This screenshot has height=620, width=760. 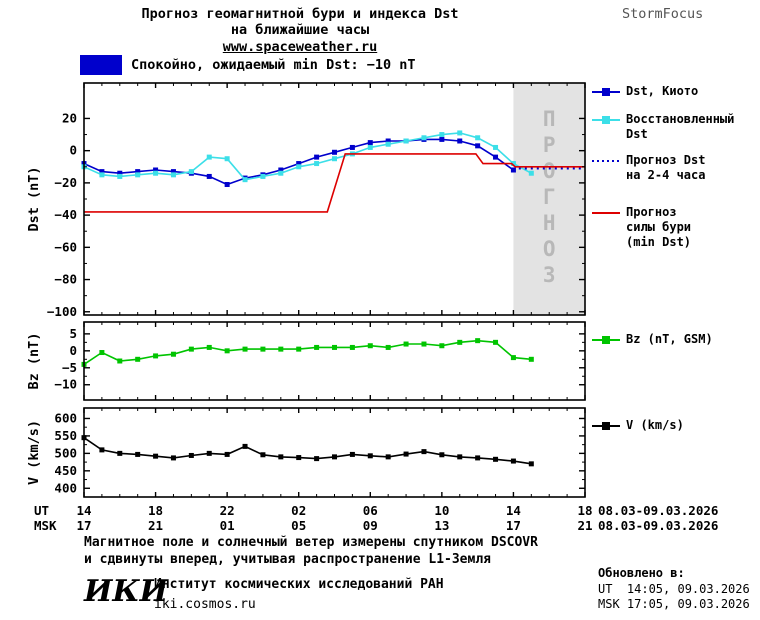 What do you see at coordinates (669, 339) in the screenshot?
I see `legend-label: Bz (nT, GSM)` at bounding box center [669, 339].